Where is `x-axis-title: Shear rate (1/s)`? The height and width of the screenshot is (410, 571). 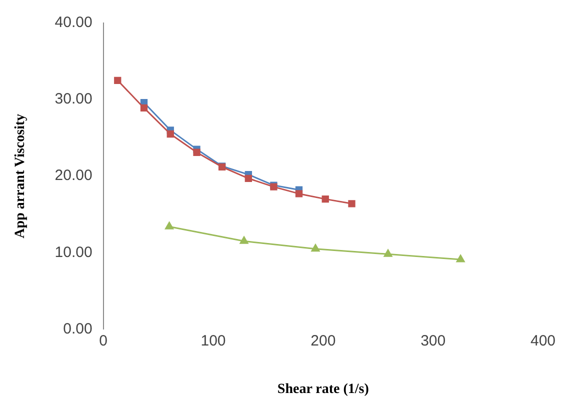
x-axis-title: Shear rate (1/s) is located at coordinates (323, 390).